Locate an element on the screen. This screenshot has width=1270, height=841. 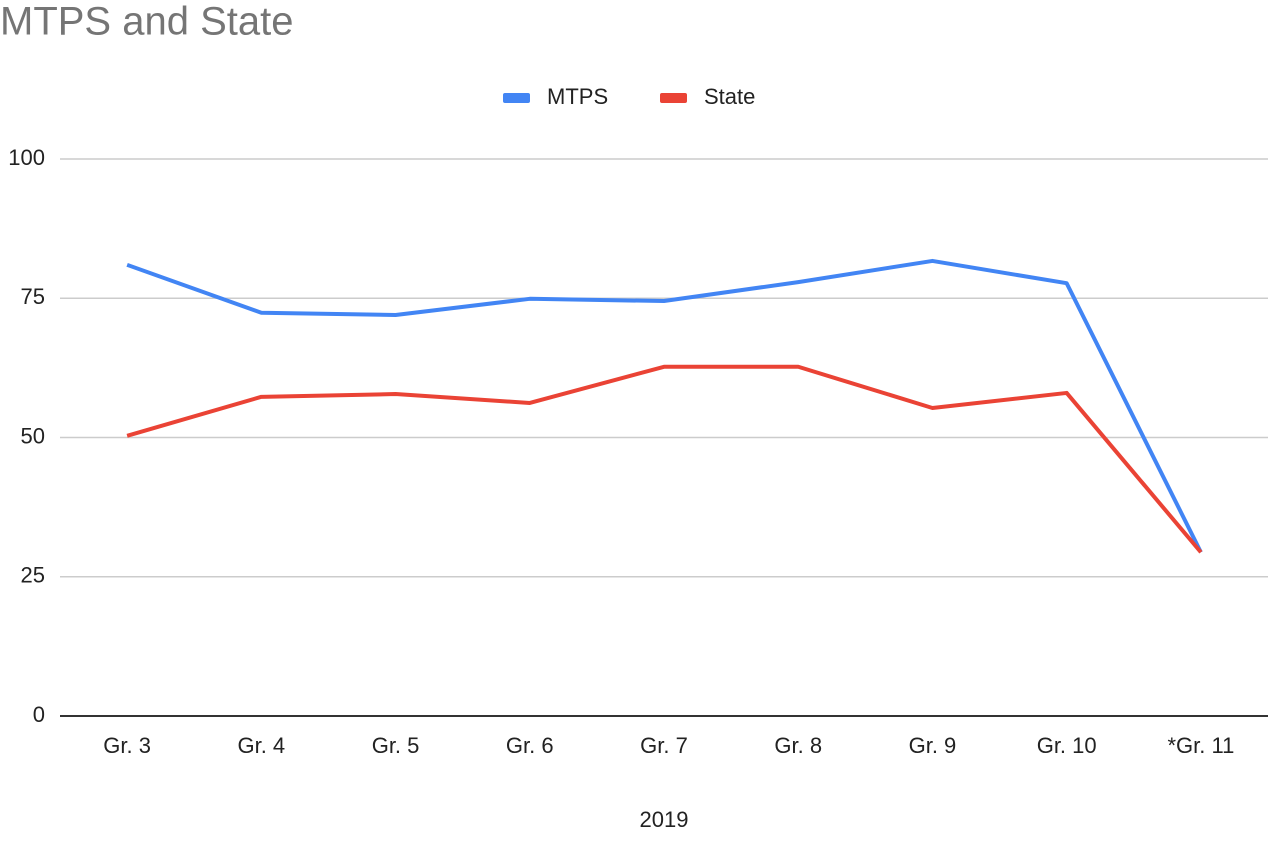
x-tick-label: Gr. 5 is located at coordinates (396, 745).